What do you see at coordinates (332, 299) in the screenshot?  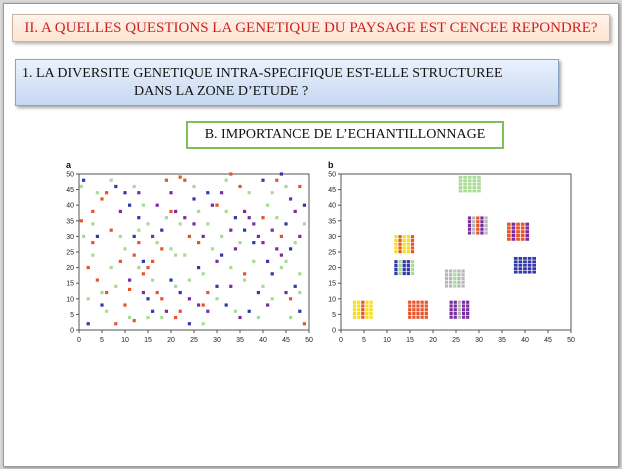 I see `y-tick-label: 10` at bounding box center [332, 299].